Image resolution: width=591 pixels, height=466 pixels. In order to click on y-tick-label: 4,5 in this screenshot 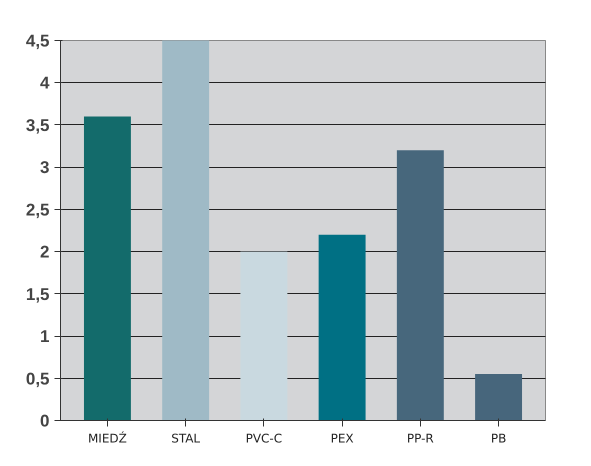, I will do `click(38, 41)`.